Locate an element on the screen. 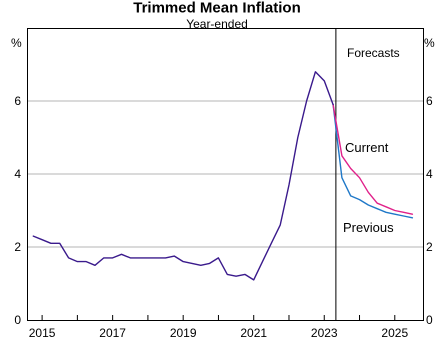 The image size is (435, 341). current-label: Current is located at coordinates (367, 147).